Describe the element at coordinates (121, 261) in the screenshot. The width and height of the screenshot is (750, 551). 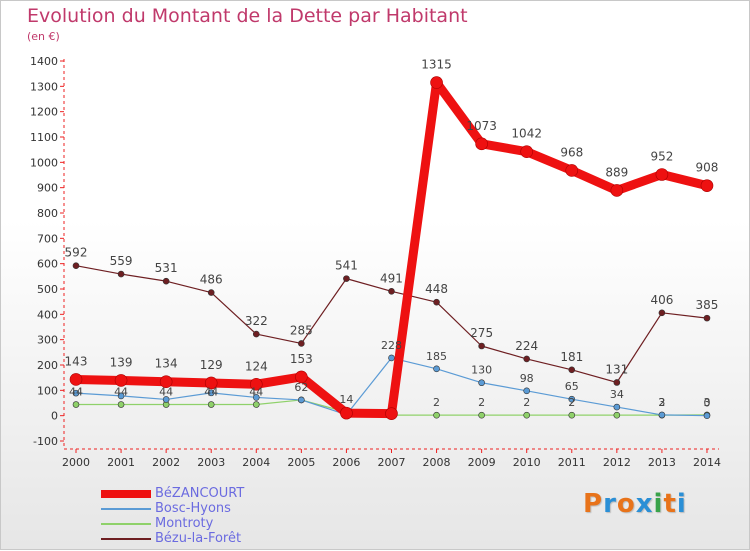
I see `data-label-bezu-la-foret: 559` at that location.